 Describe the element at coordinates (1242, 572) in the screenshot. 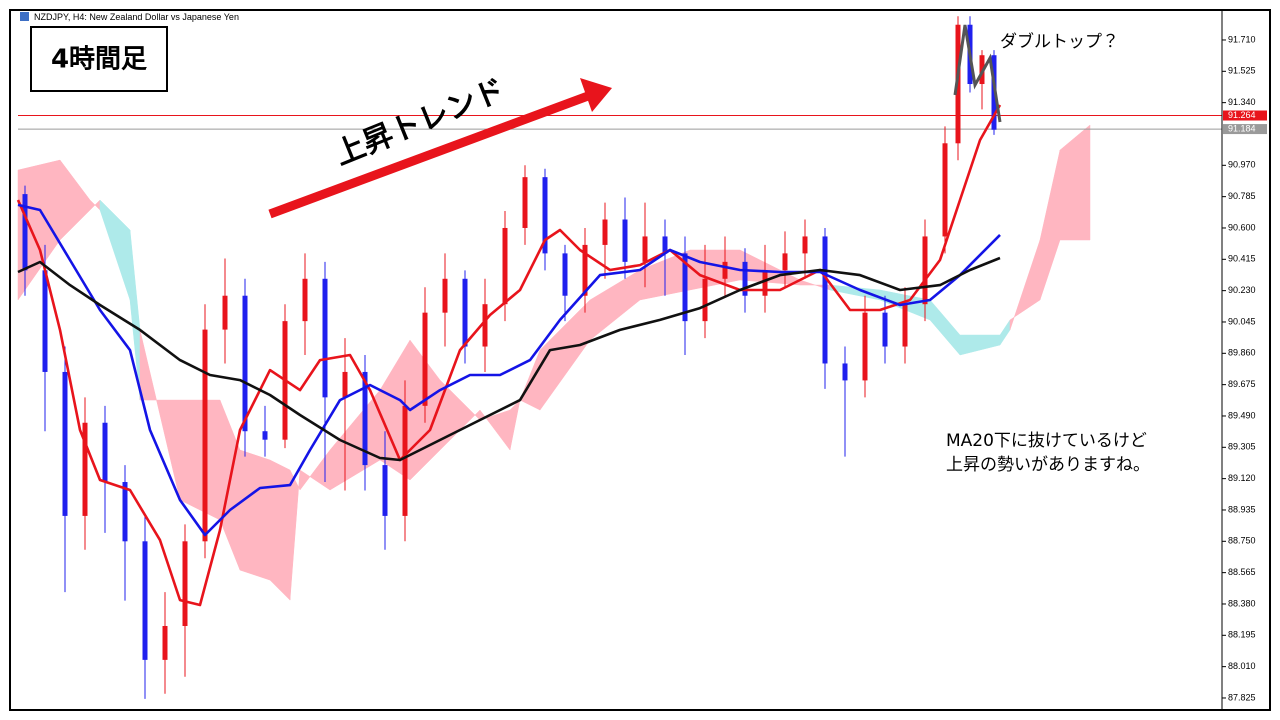

I see `y-tick-label: 88.565` at that location.